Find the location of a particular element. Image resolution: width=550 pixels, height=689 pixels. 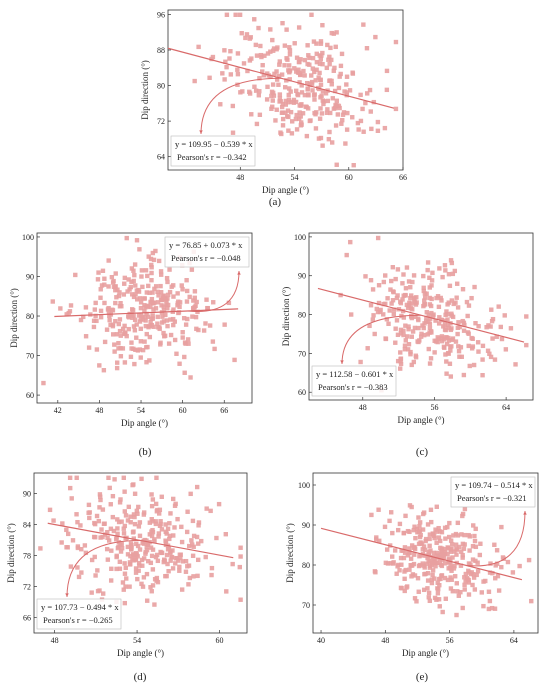

x-axis-label: Dip angle (°) is located at coordinates (140, 653).